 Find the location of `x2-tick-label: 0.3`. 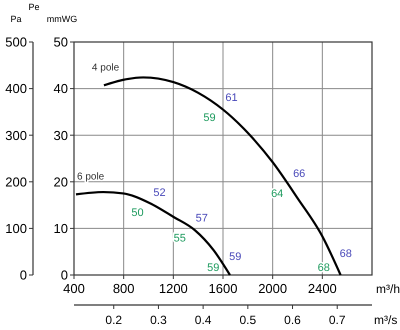

x2-tick-label: 0.3 is located at coordinates (159, 320).